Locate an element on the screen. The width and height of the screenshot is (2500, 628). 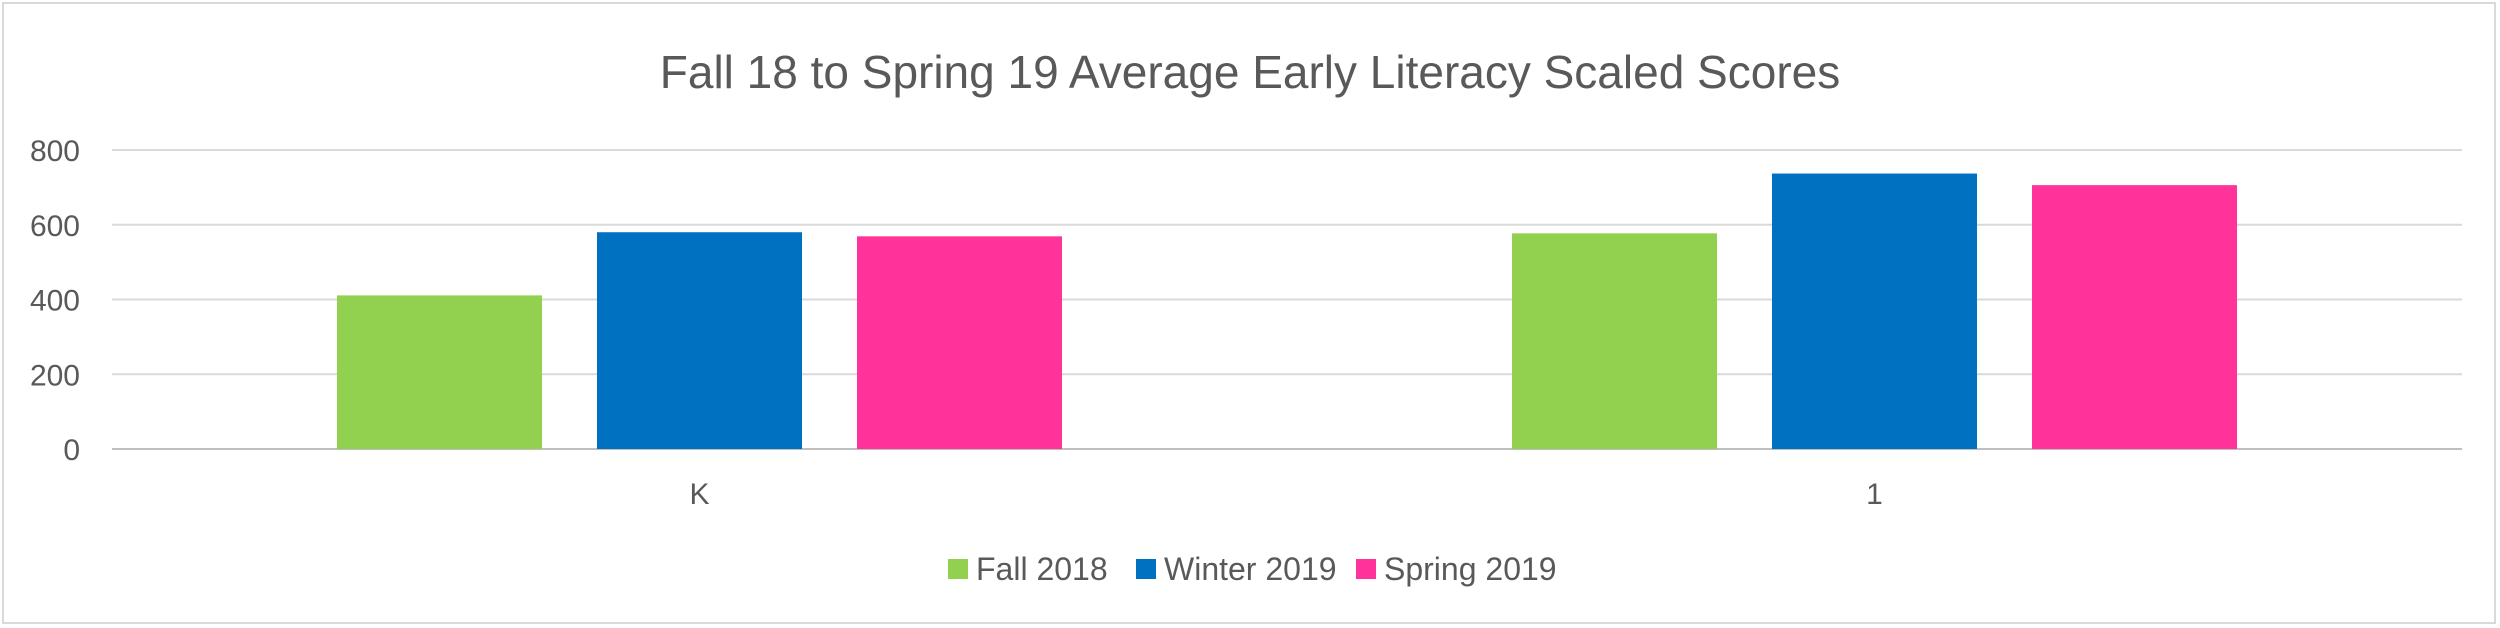
bar-winter-2019-k is located at coordinates (699, 340).